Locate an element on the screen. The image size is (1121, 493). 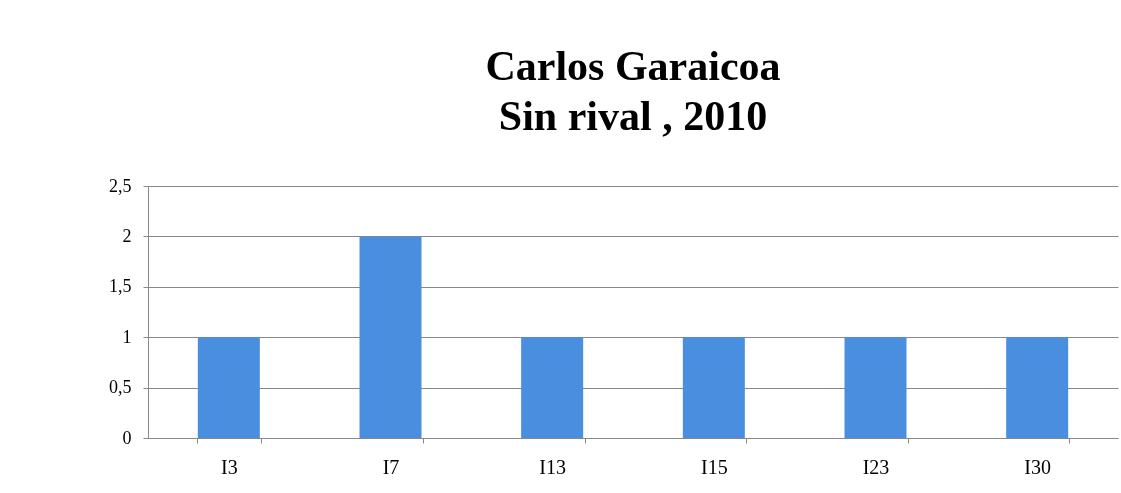
x-tick-label: I13 is located at coordinates (552, 466).